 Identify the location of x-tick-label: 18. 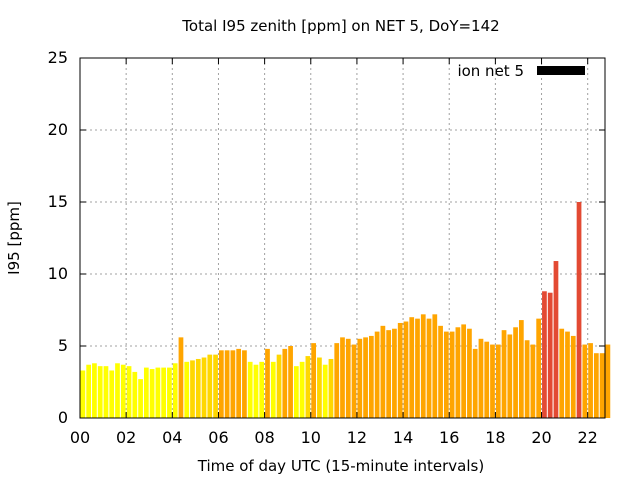
(495, 437).